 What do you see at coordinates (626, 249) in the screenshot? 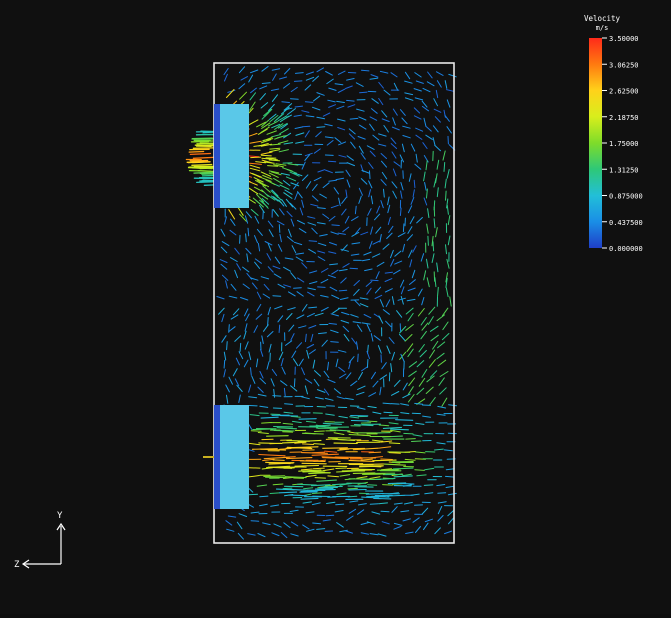
I see `legend-tick-label: 0.000000` at bounding box center [626, 249].